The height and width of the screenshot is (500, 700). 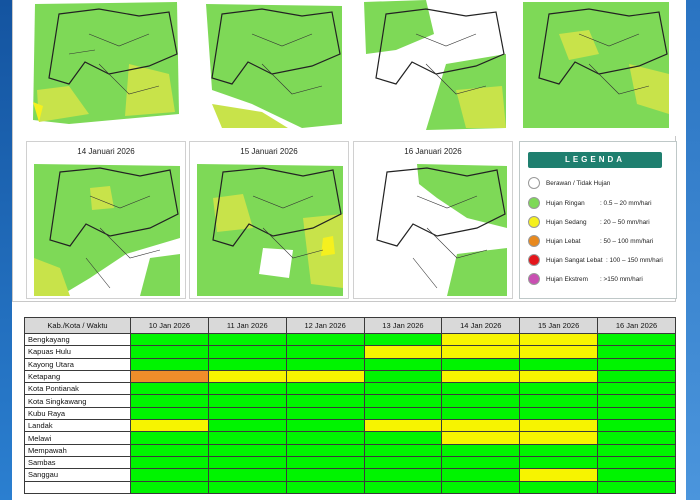 I want to click on regency-name: Sambas, so click(x=77, y=462).